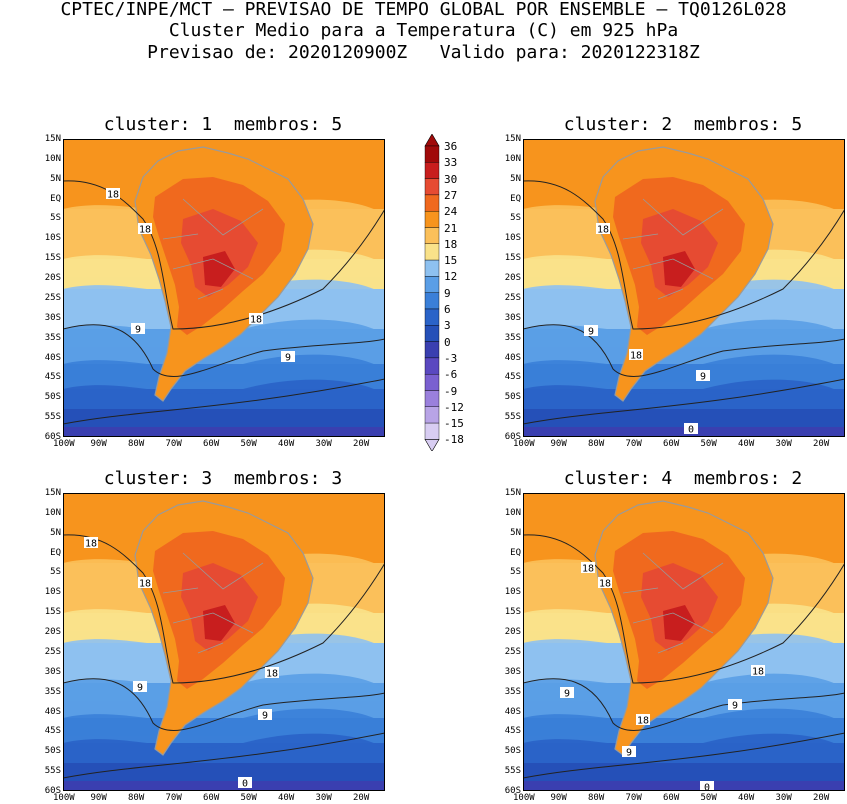 This screenshot has height=804, width=847. Describe the element at coordinates (447, 309) in the screenshot. I see `colorbar-label: 6` at that location.